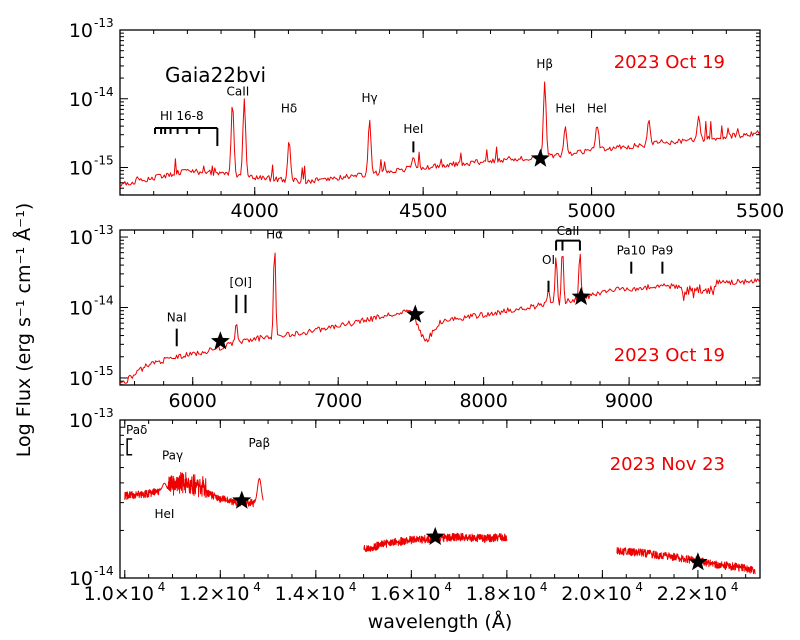 This screenshot has height=640, width=800. What do you see at coordinates (241, 282) in the screenshot?
I see `line-label: [OI]` at bounding box center [241, 282].